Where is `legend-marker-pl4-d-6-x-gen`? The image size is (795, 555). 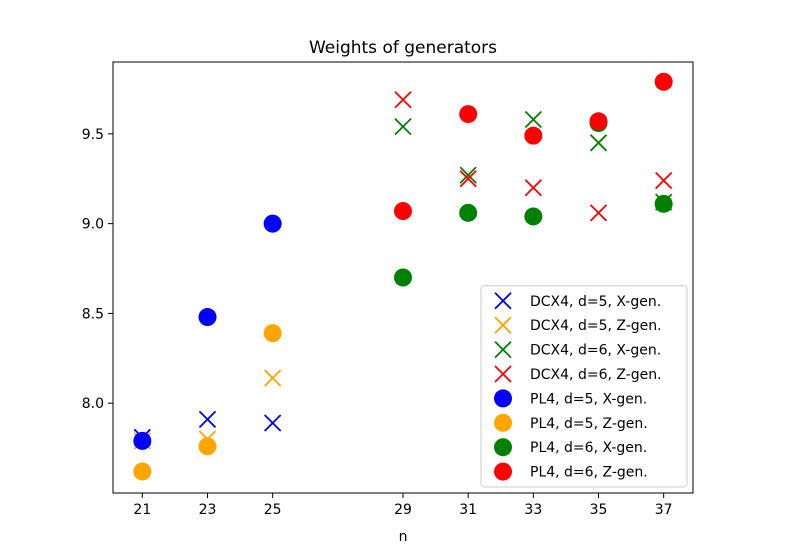
legend-marker-pl4-d-6-x-gen is located at coordinates (503, 447).